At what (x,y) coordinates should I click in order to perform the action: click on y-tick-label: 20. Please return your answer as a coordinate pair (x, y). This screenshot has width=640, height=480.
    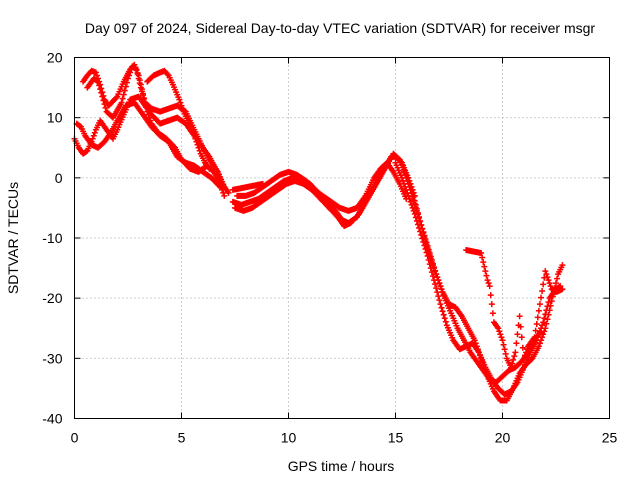
    Looking at the image, I should click on (55, 58).